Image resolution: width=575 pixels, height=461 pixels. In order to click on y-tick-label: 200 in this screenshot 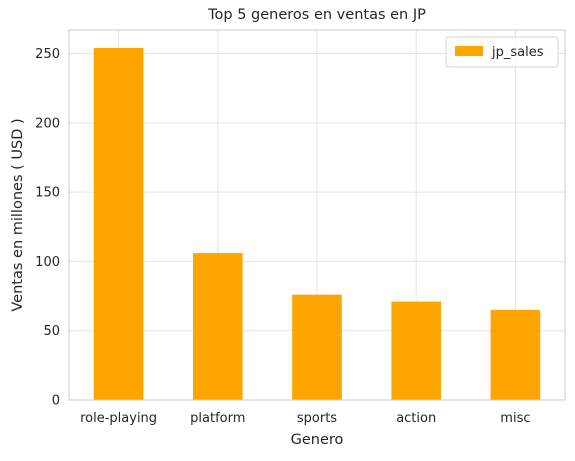, I will do `click(47, 123)`.